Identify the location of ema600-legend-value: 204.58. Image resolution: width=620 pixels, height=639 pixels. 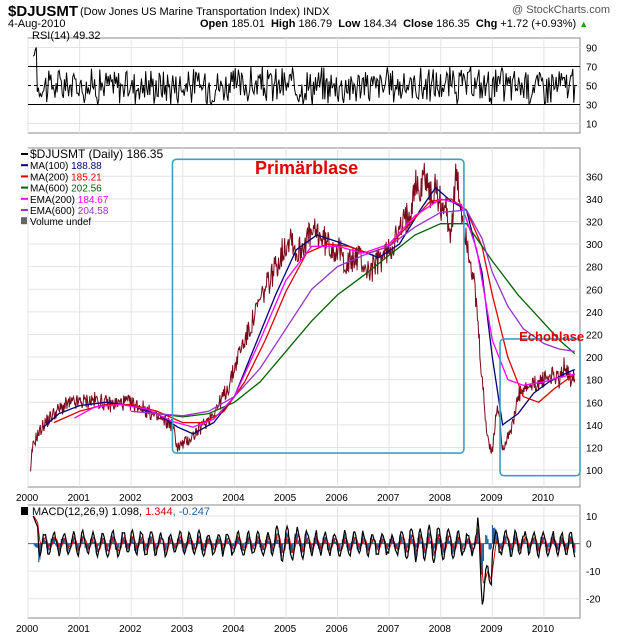
(93, 211).